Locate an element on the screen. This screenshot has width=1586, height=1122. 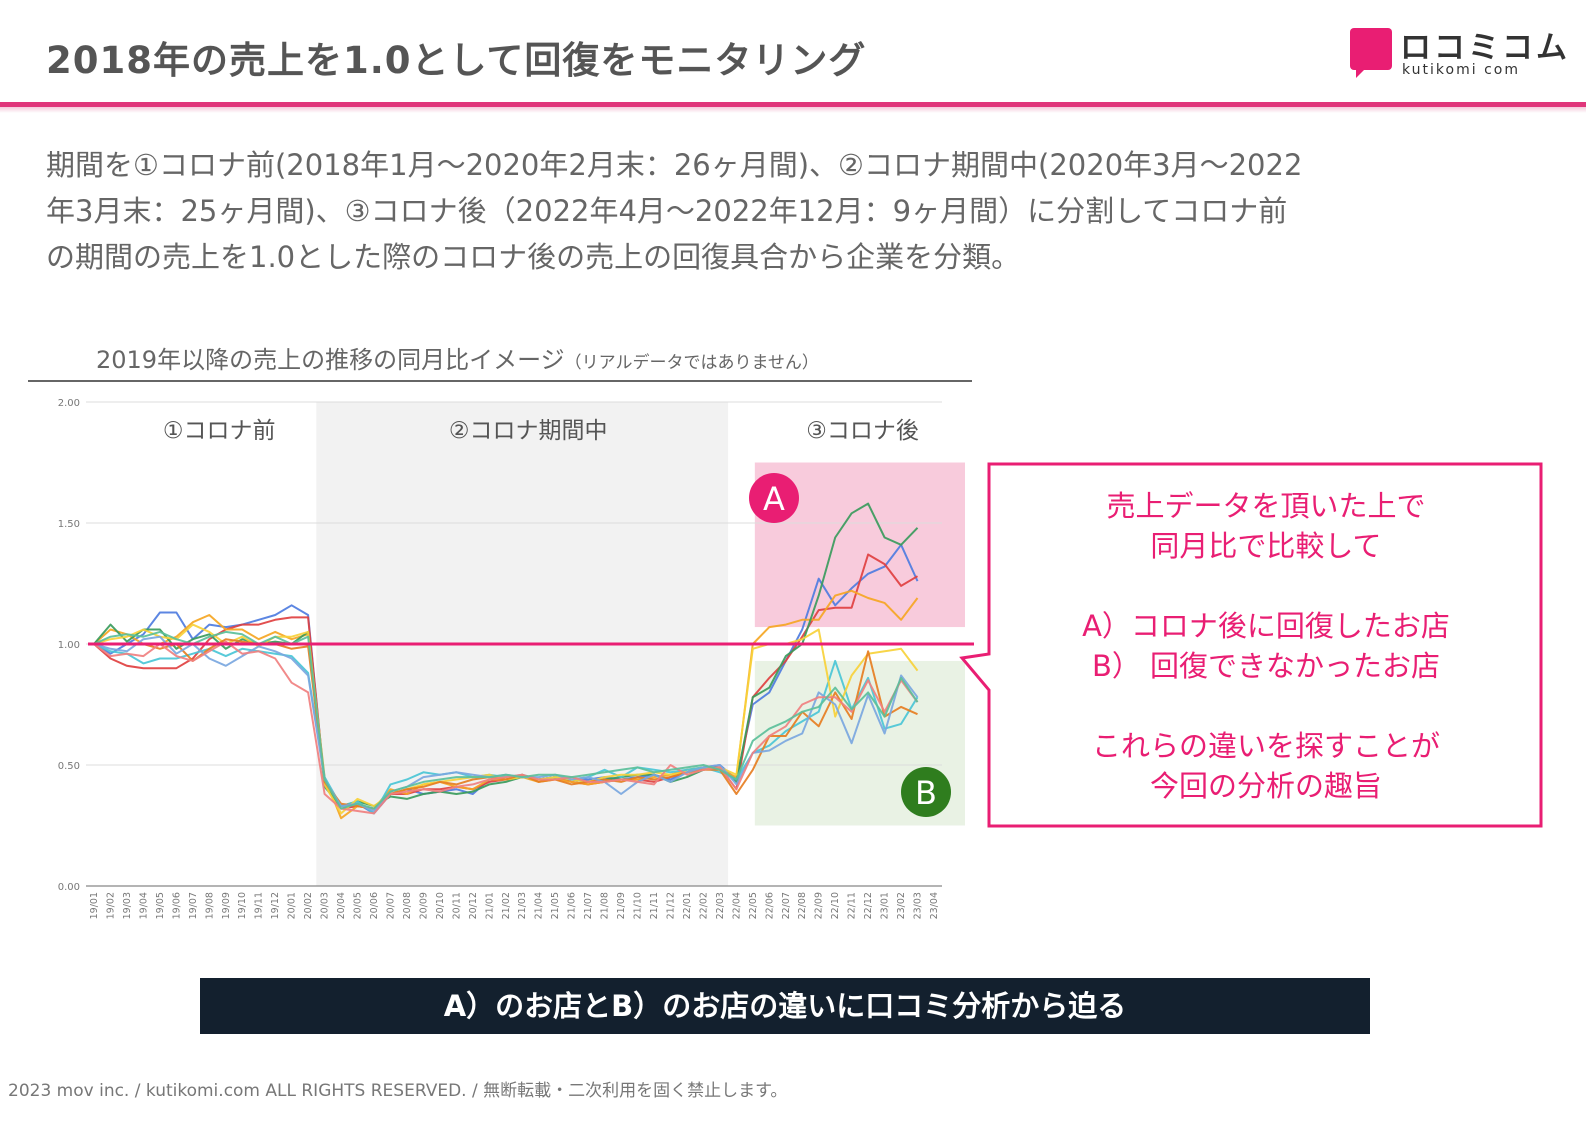
x-tick-label: 21/10 is located at coordinates (638, 905).